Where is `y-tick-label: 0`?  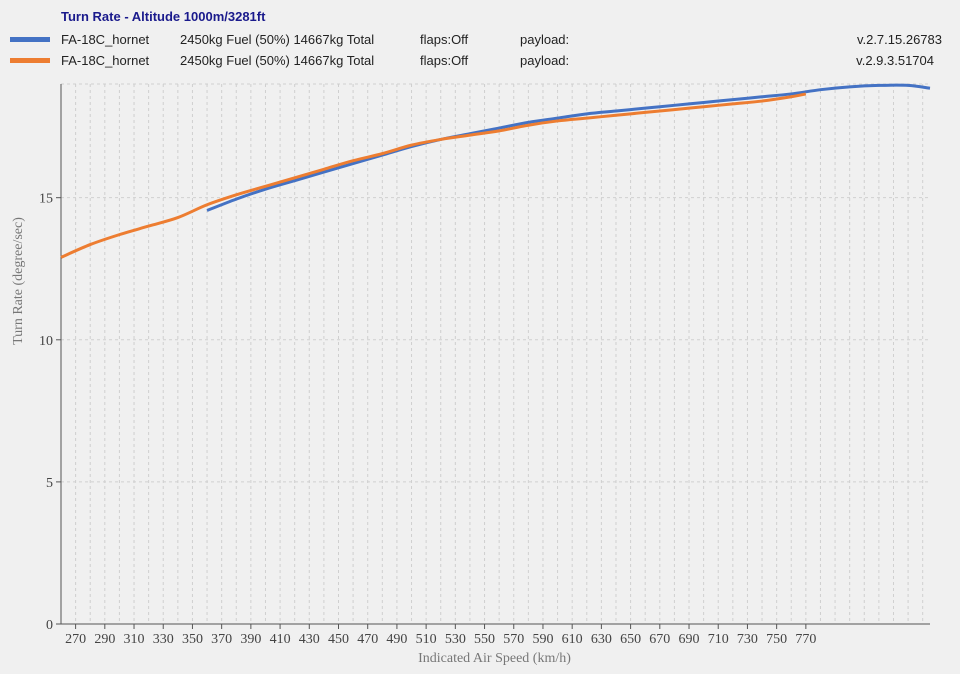 y-tick-label: 0 is located at coordinates (49, 625).